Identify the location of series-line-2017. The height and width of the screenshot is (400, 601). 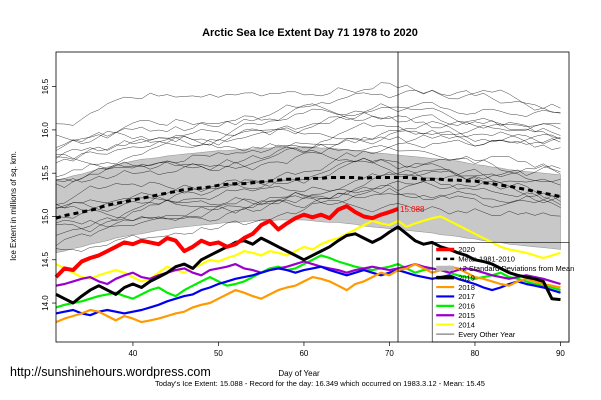
(308, 291).